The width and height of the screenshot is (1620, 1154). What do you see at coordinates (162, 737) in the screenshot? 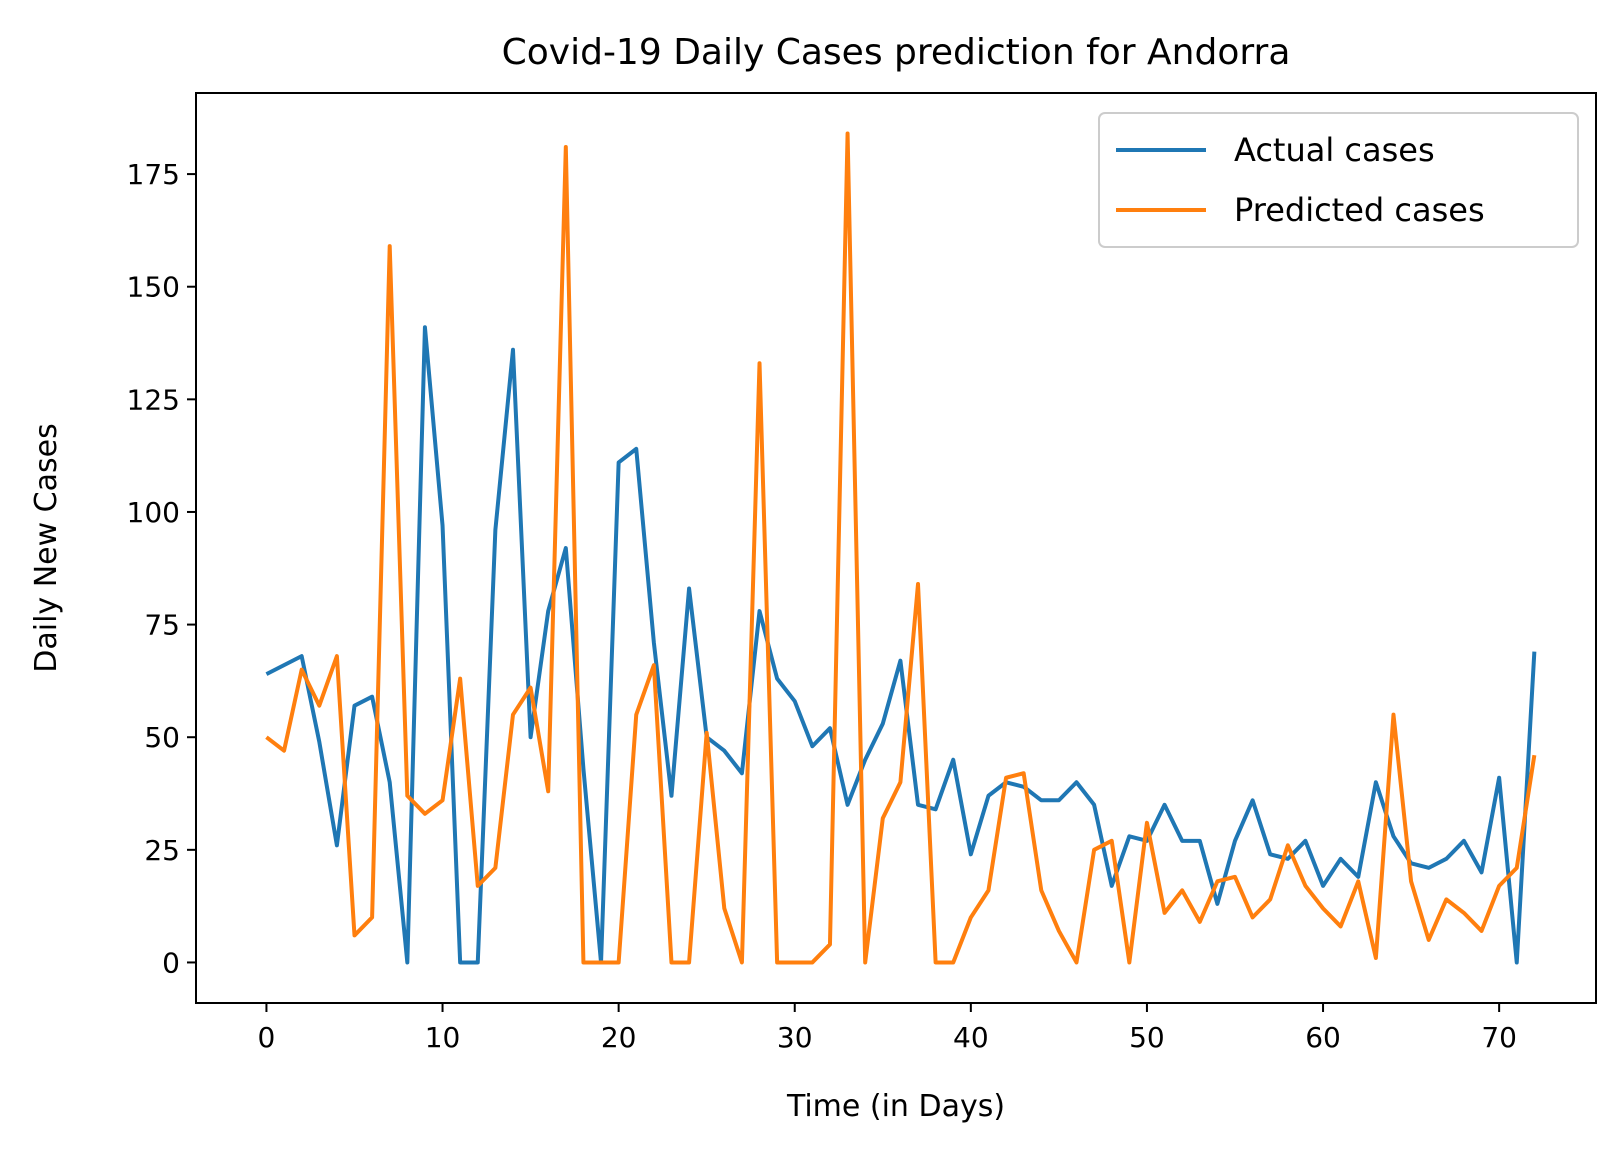
I see `y-tick-label: 50` at bounding box center [162, 737].